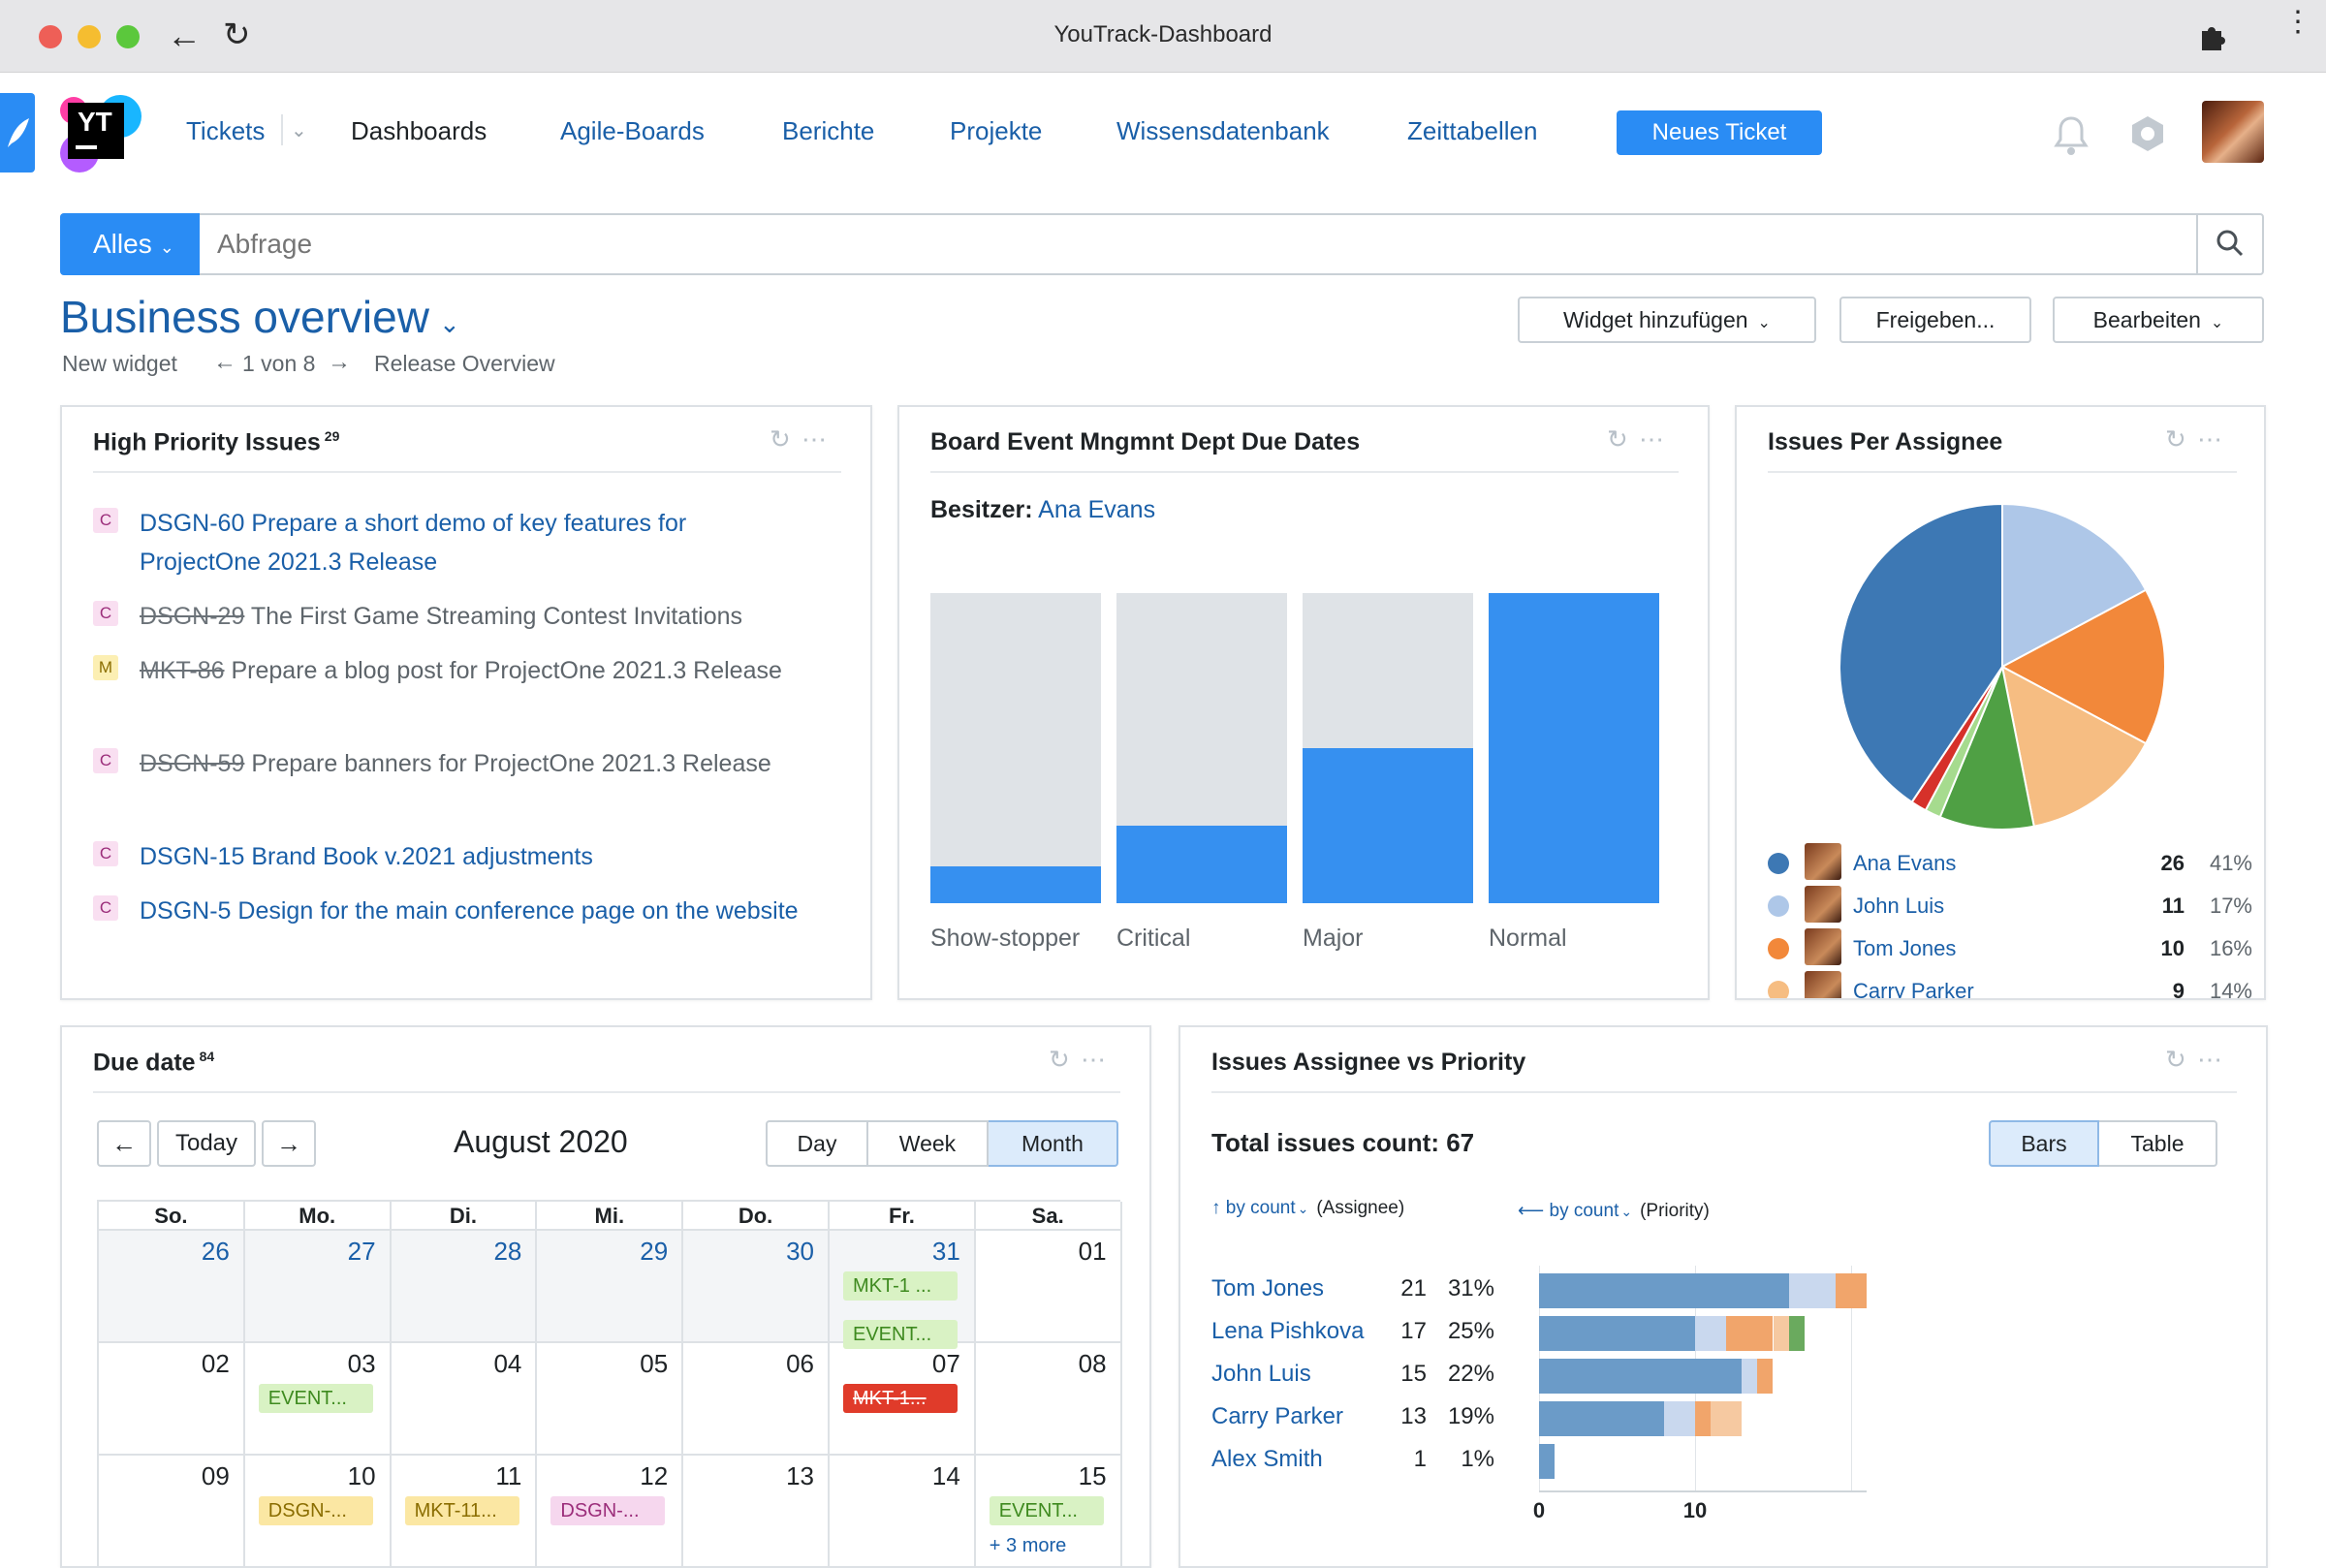 This screenshot has width=2326, height=1568. What do you see at coordinates (756, 1511) in the screenshot?
I see `calendar-day-cell: 13` at bounding box center [756, 1511].